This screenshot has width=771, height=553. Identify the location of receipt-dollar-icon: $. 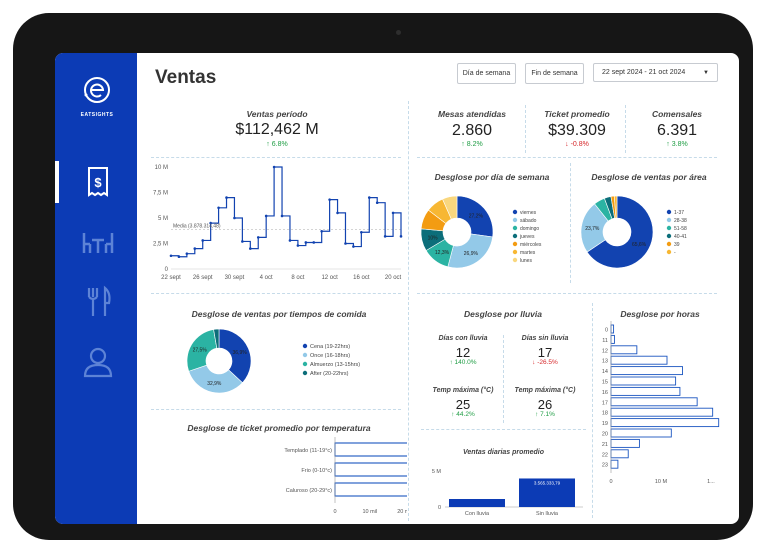
(98, 182).